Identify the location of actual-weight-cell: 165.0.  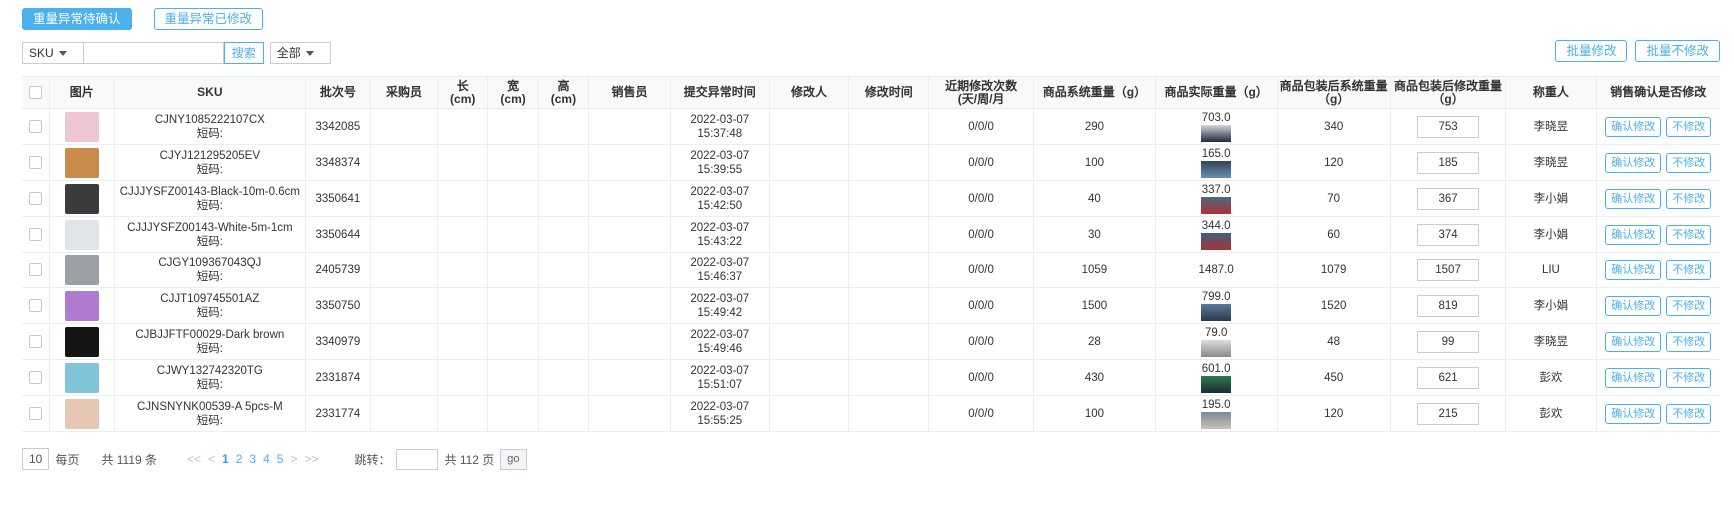
(1216, 162).